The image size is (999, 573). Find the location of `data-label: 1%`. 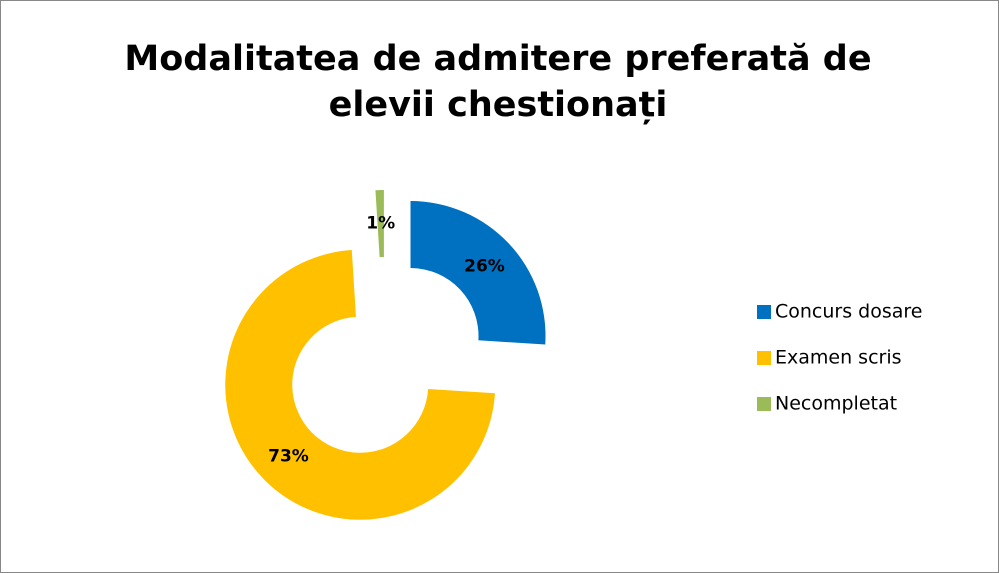

data-label: 1% is located at coordinates (380, 224).